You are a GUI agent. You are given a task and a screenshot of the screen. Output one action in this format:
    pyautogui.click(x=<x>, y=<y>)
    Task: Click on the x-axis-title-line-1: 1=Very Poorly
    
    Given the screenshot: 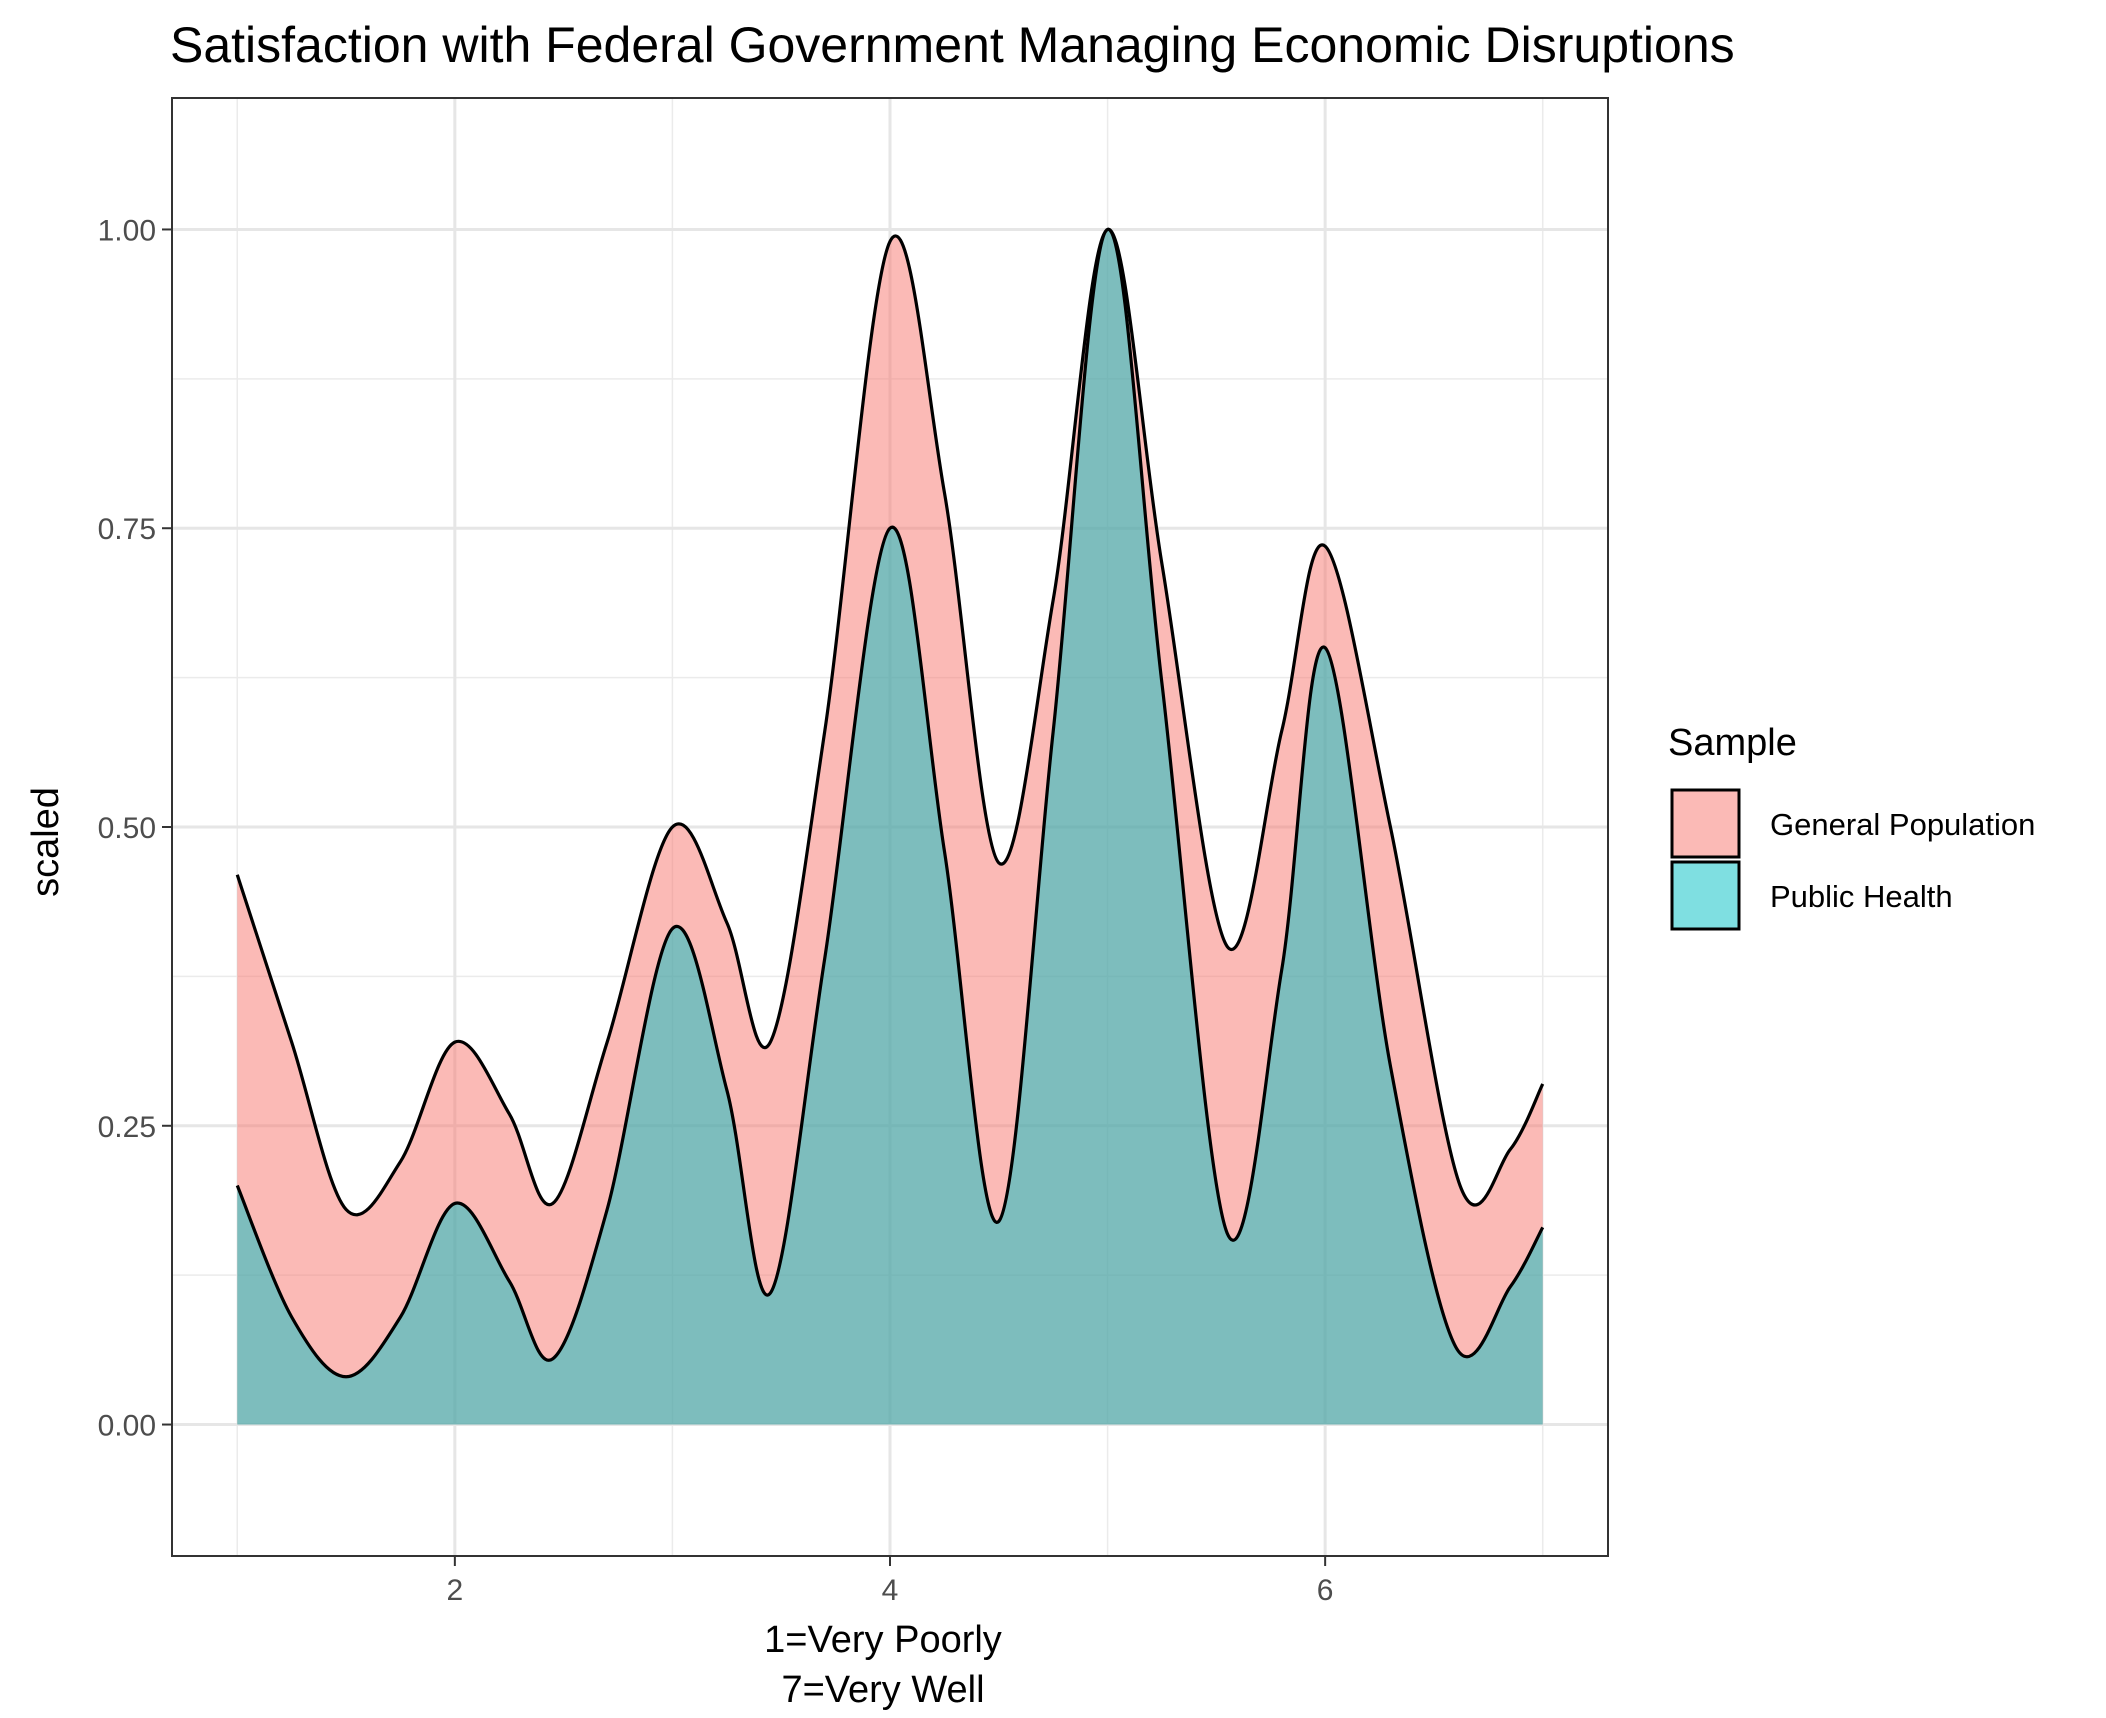 What is the action you would take?
    pyautogui.click(x=883, y=1640)
    